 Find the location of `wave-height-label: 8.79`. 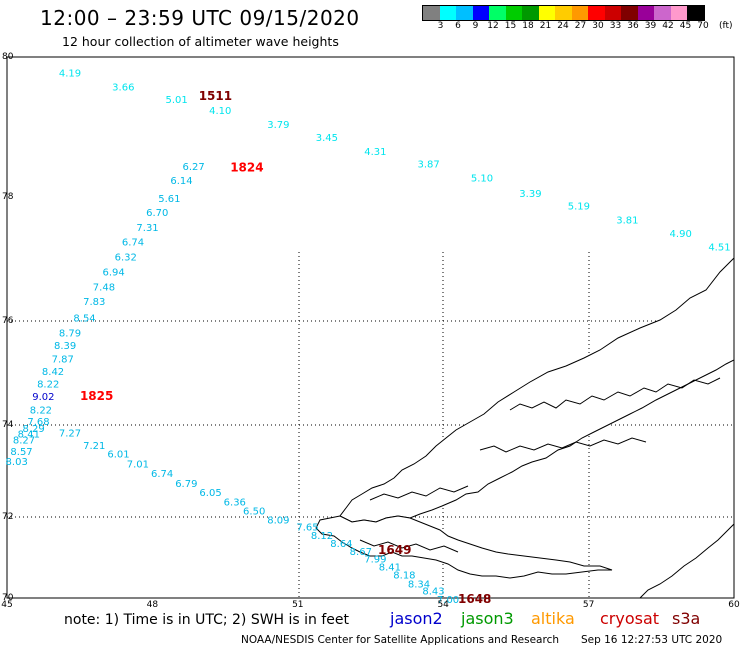

wave-height-label: 8.79 is located at coordinates (70, 333).